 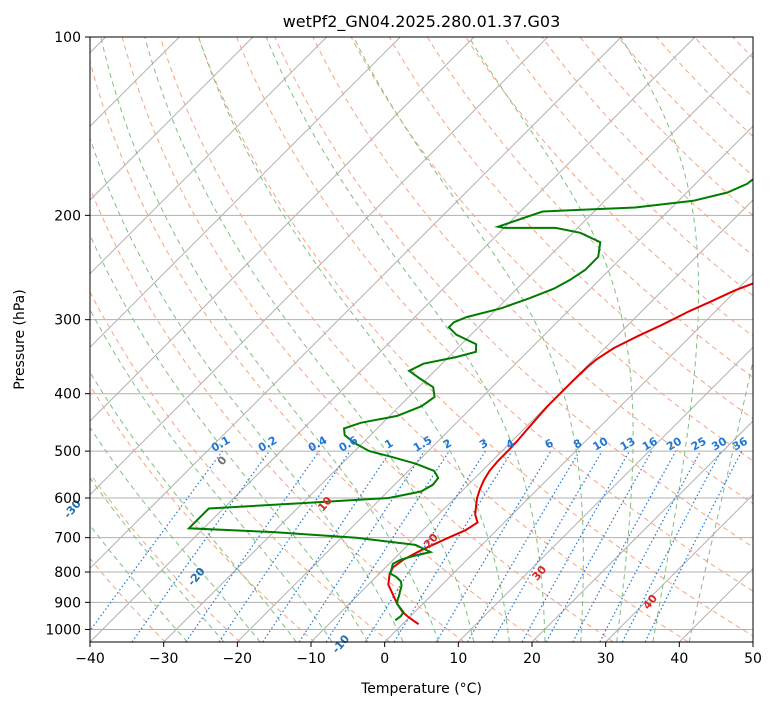 What do you see at coordinates (67, 603) in the screenshot?
I see `y-tick-label: 900` at bounding box center [67, 603].